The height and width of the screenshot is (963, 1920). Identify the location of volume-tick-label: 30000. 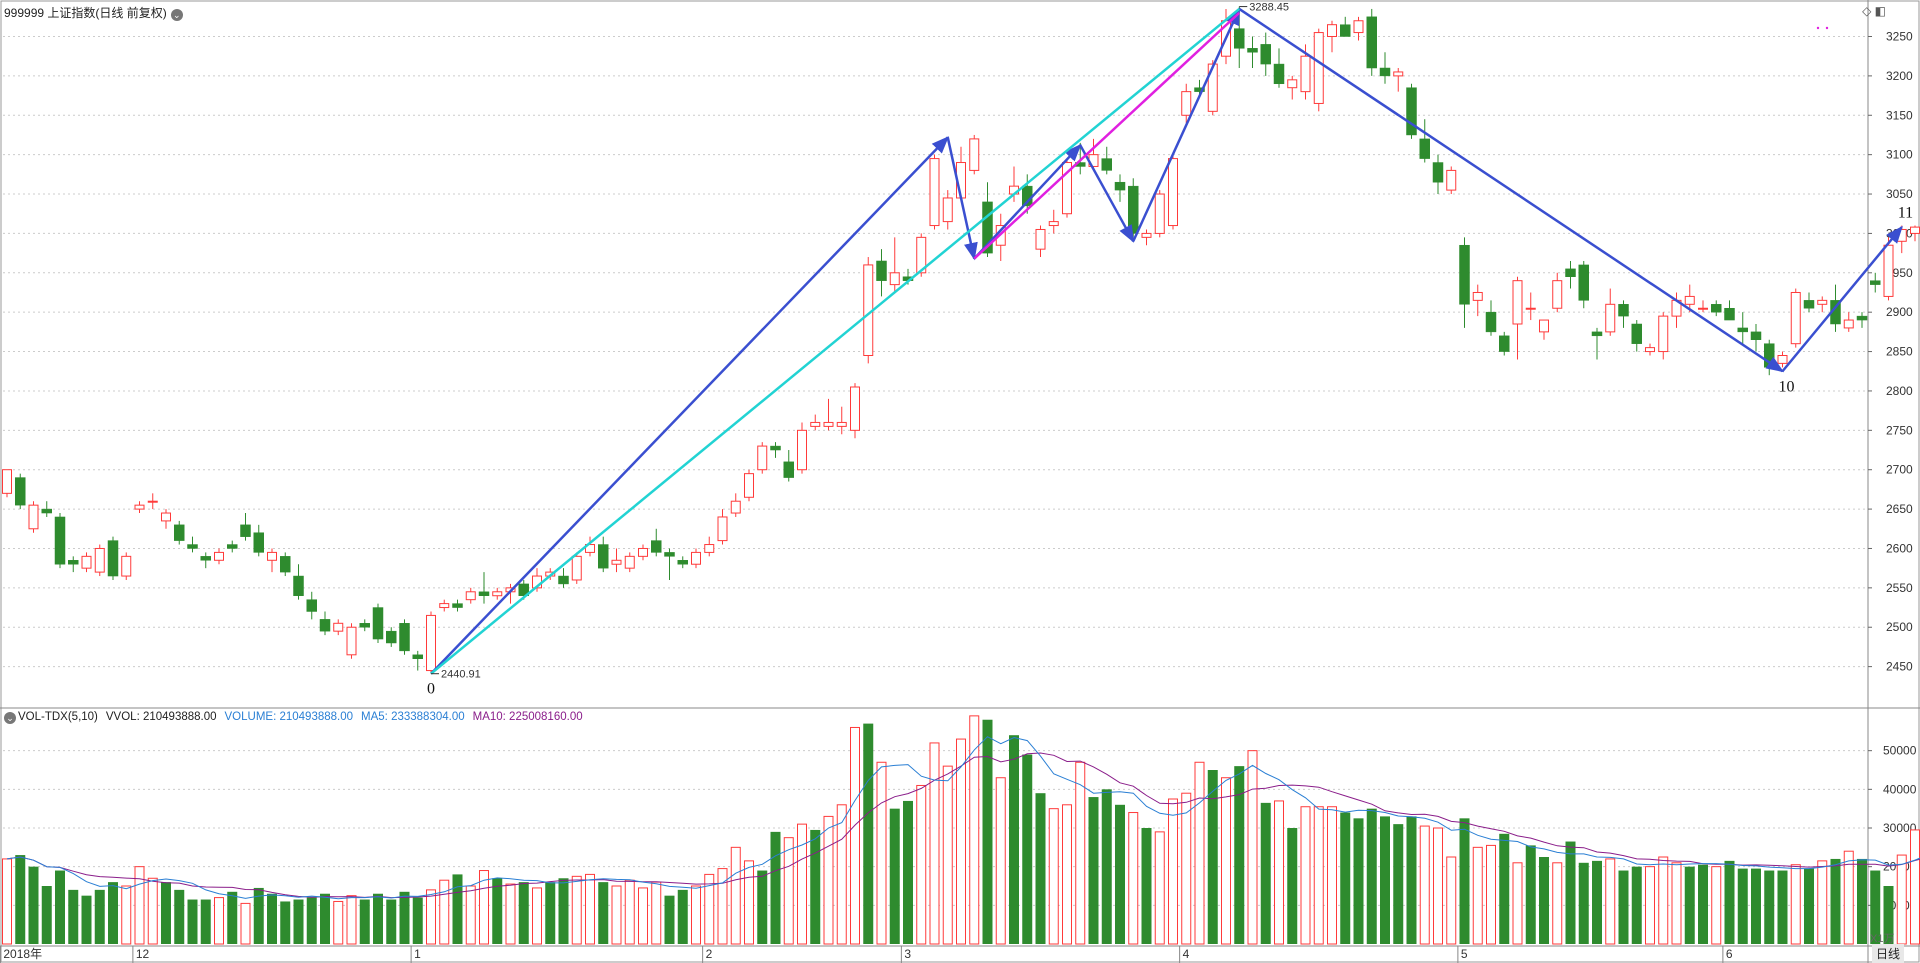
(1900, 828).